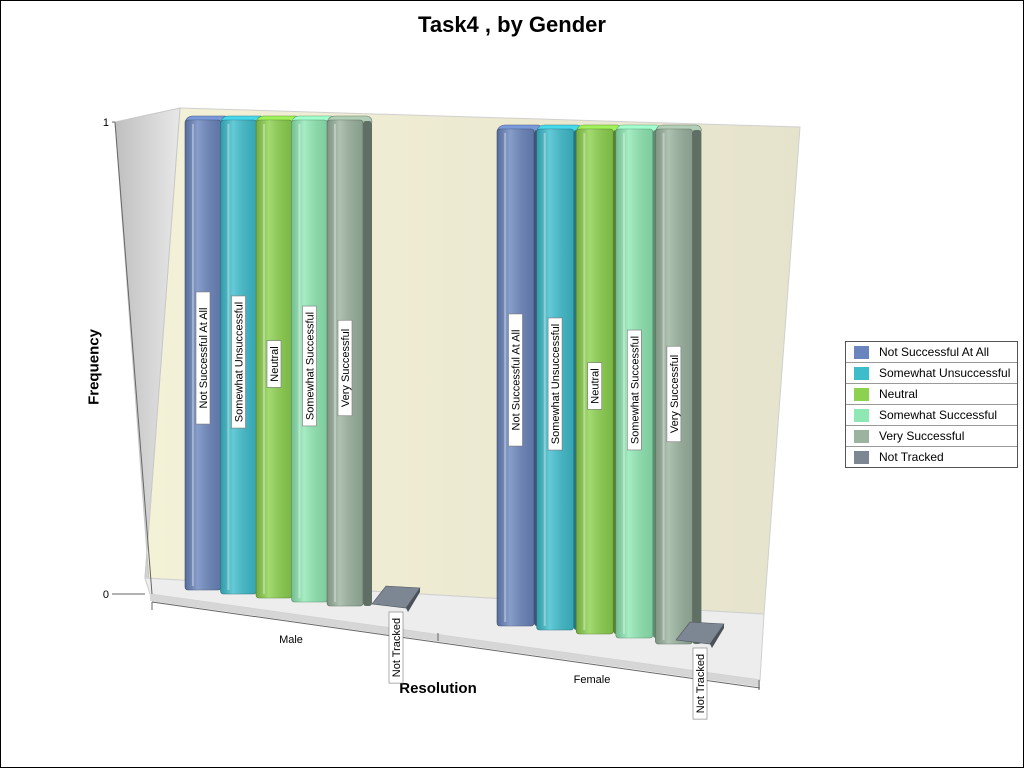  I want to click on x-category-label: Male, so click(291, 640).